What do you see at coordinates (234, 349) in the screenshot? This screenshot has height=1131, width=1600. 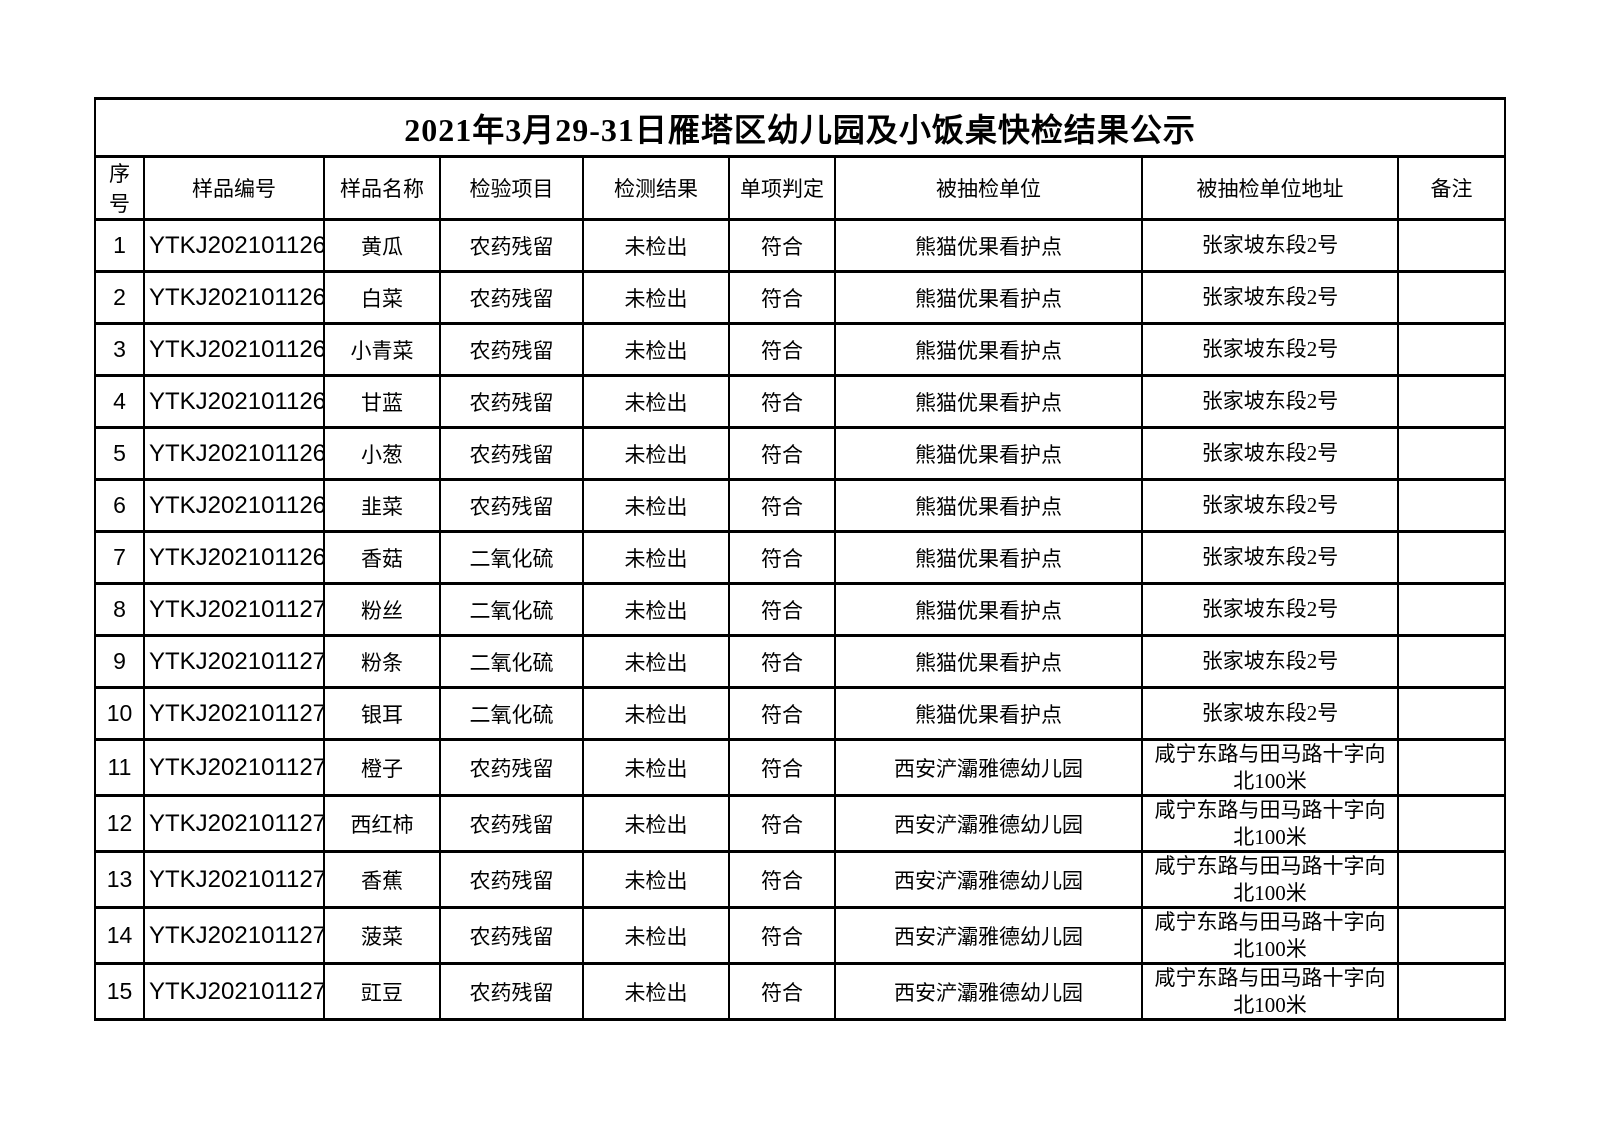 I see `cell-sample-id: YTKJ2021011265` at bounding box center [234, 349].